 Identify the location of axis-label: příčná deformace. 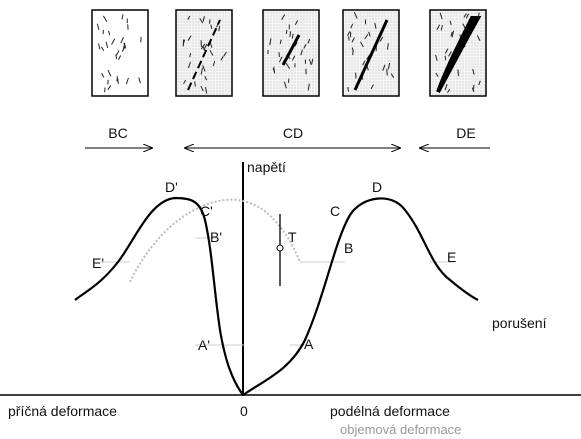
(62, 411).